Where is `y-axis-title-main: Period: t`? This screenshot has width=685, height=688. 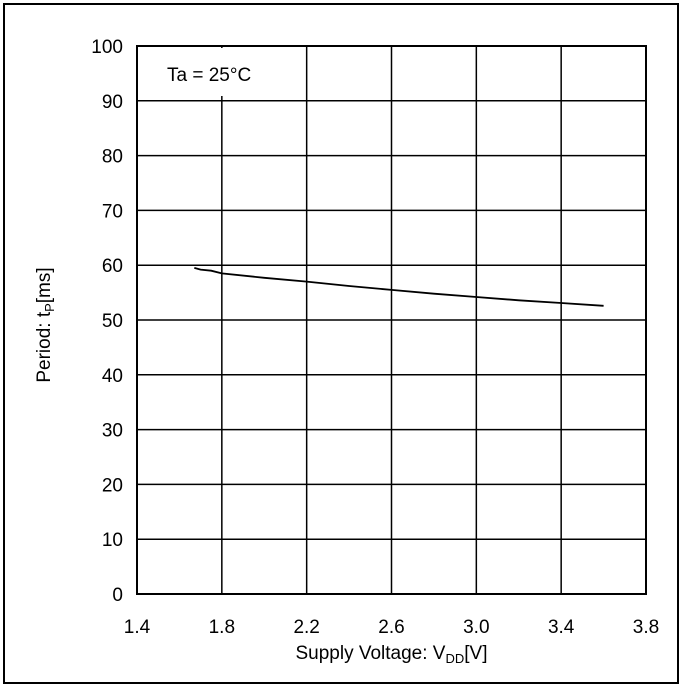
y-axis-title-main: Period: t is located at coordinates (44, 346).